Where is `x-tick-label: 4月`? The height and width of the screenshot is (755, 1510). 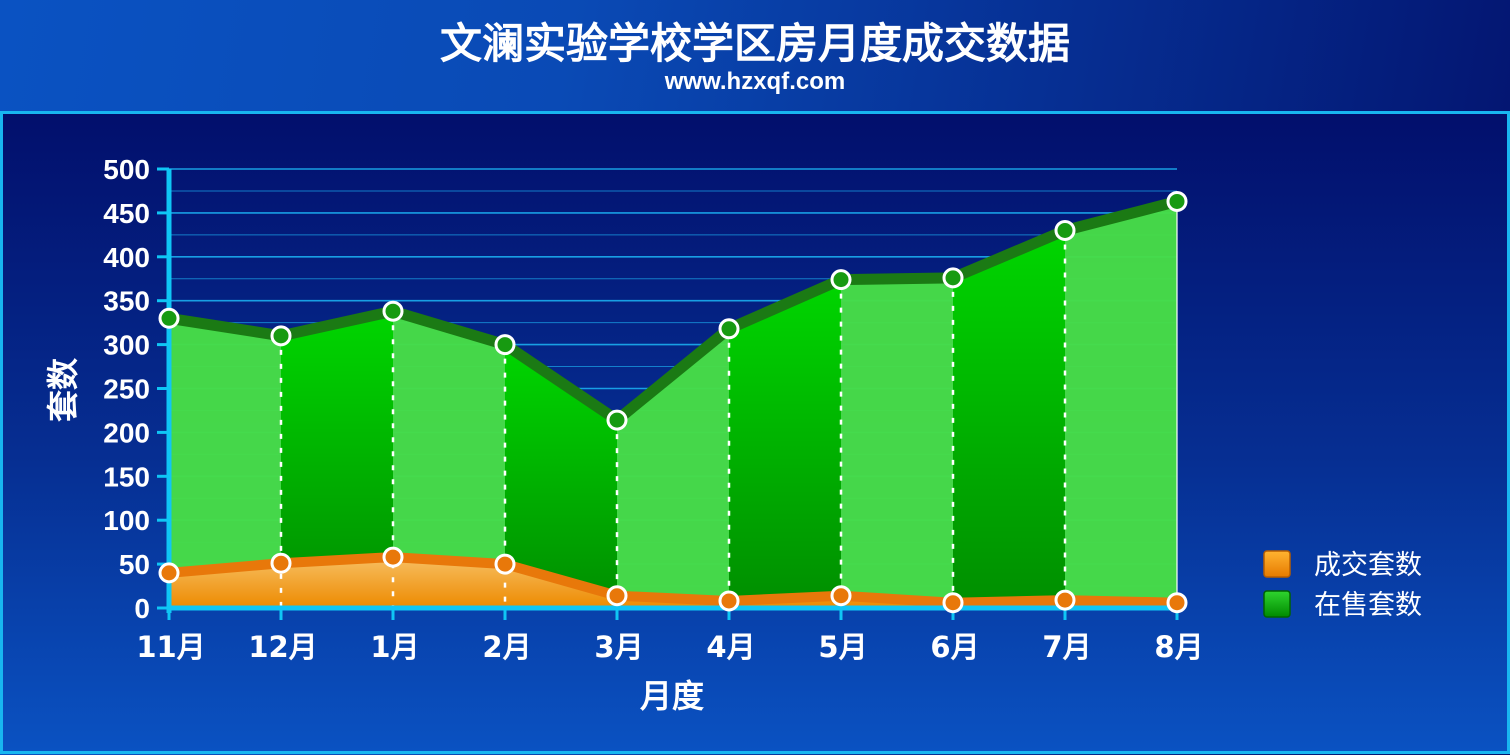
x-tick-label: 4月 is located at coordinates (730, 647).